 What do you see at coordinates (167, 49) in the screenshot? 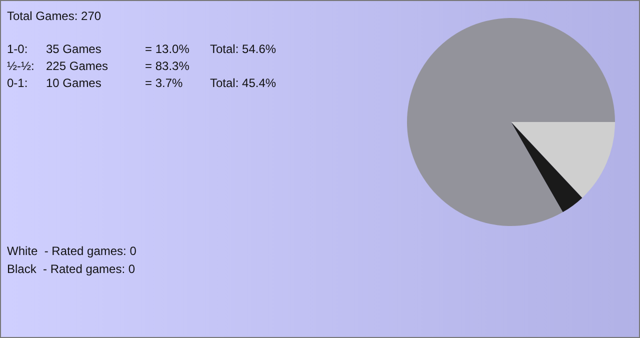
I see `text: = 13.0%` at bounding box center [167, 49].